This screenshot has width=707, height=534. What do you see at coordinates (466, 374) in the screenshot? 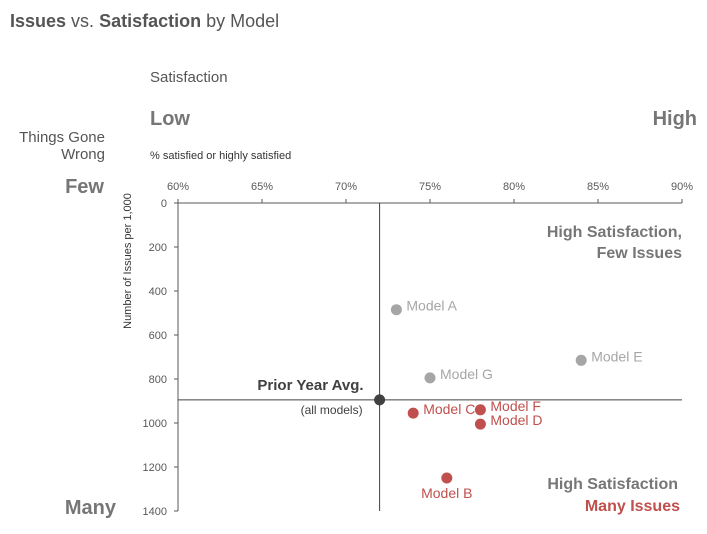
I see `point-label-model-g: Model G` at bounding box center [466, 374].